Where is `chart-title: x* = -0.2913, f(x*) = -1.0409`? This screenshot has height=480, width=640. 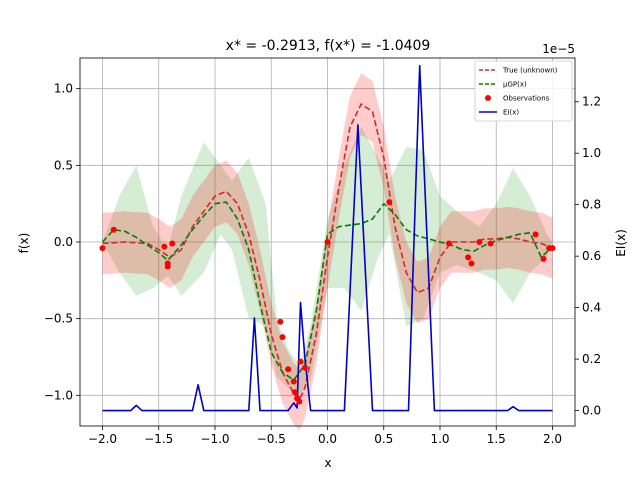
chart-title: x* = -0.2913, f(x*) = -1.0409 is located at coordinates (328, 46).